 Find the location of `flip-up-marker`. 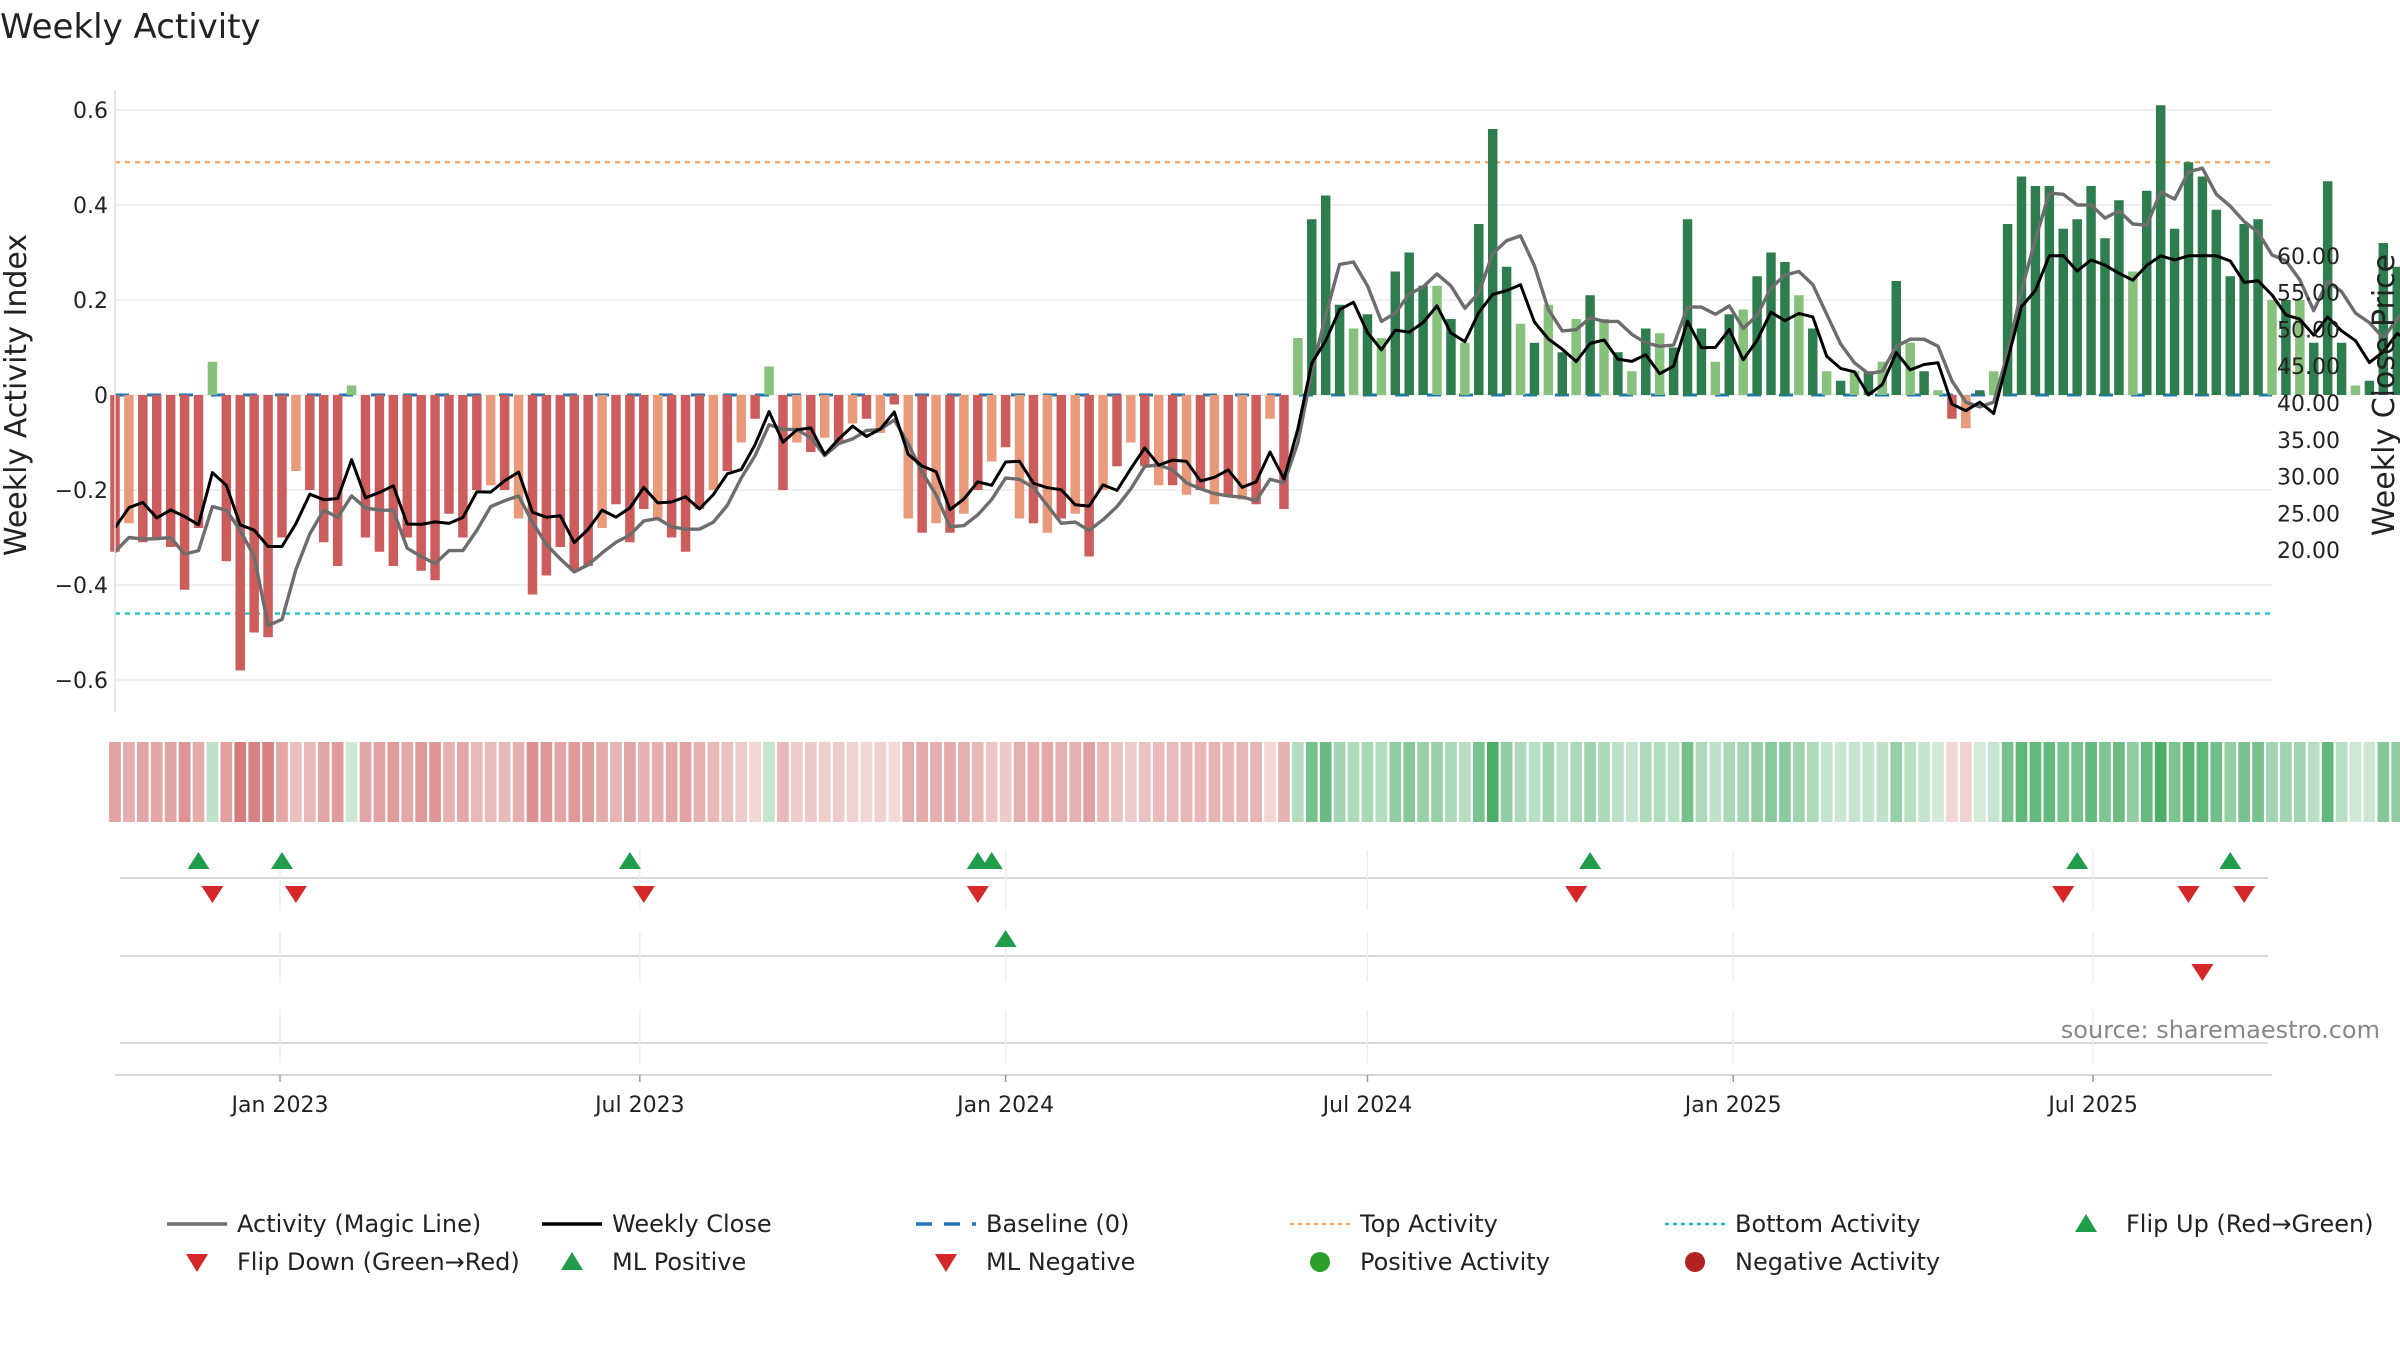

flip-up-marker is located at coordinates (2077, 860).